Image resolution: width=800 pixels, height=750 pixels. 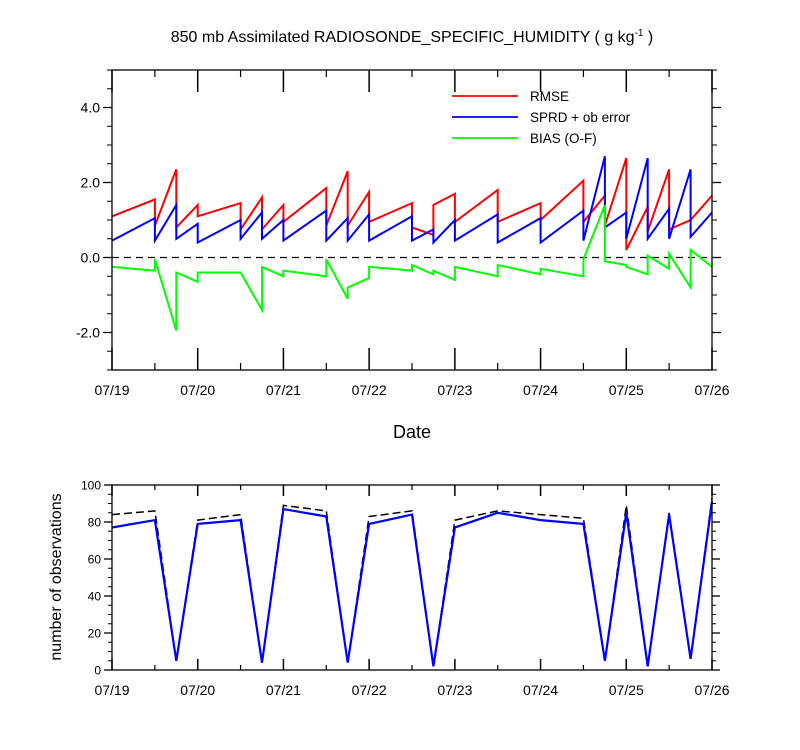 What do you see at coordinates (91, 108) in the screenshot?
I see `top-y-tick-label: 4.0` at bounding box center [91, 108].